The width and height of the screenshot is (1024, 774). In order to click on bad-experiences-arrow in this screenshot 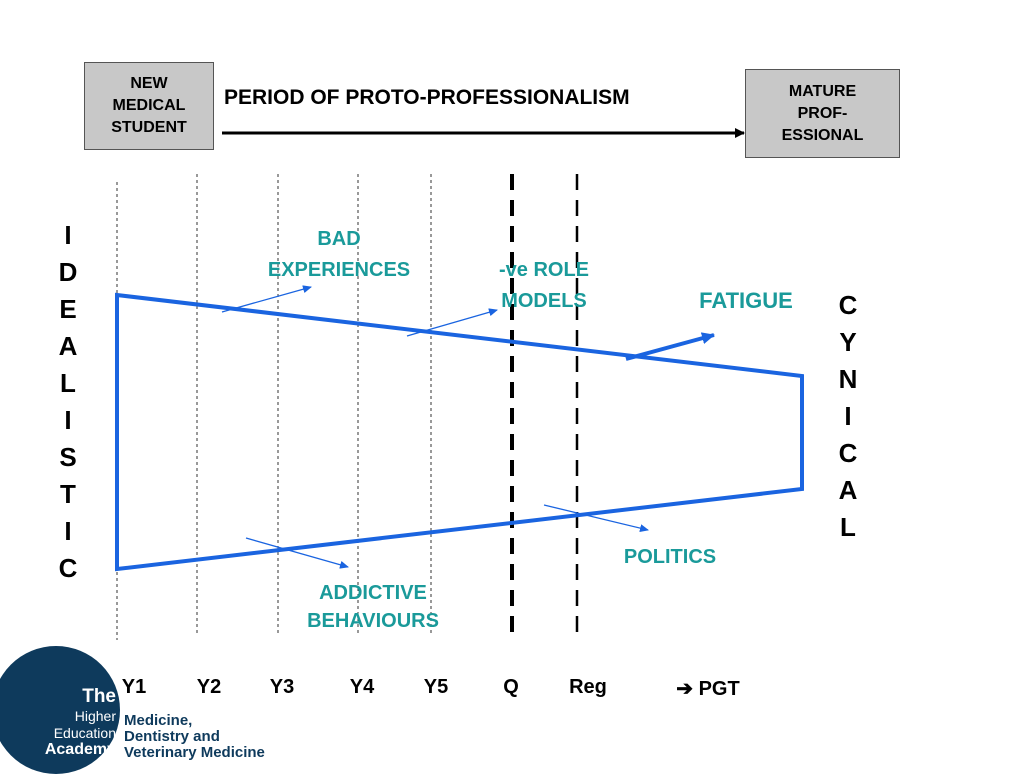, I will do `click(266, 299)`.